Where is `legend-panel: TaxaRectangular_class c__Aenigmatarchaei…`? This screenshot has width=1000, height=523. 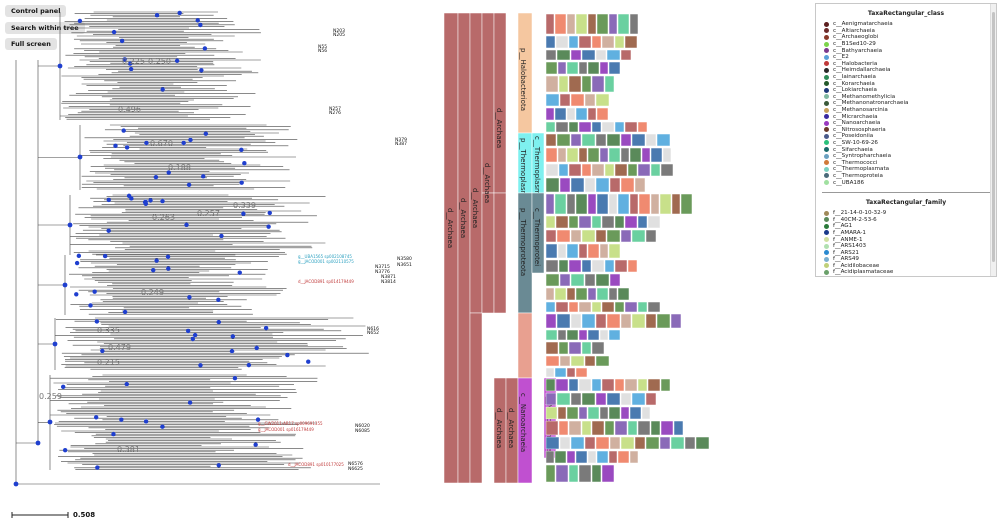
legend-panel: TaxaRectangular_class c__Aenigmatarchaei… is located at coordinates (906, 140).